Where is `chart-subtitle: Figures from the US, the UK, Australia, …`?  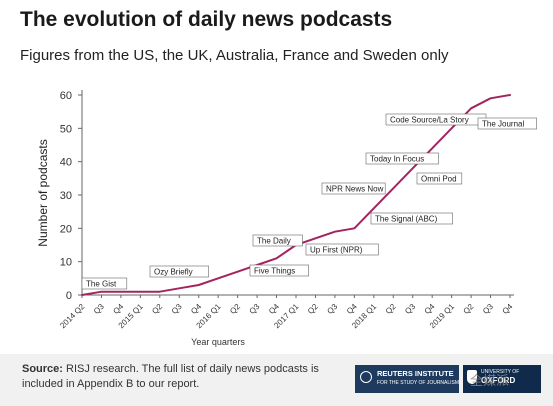
chart-subtitle: Figures from the US, the UK, Australia, … is located at coordinates (234, 55).